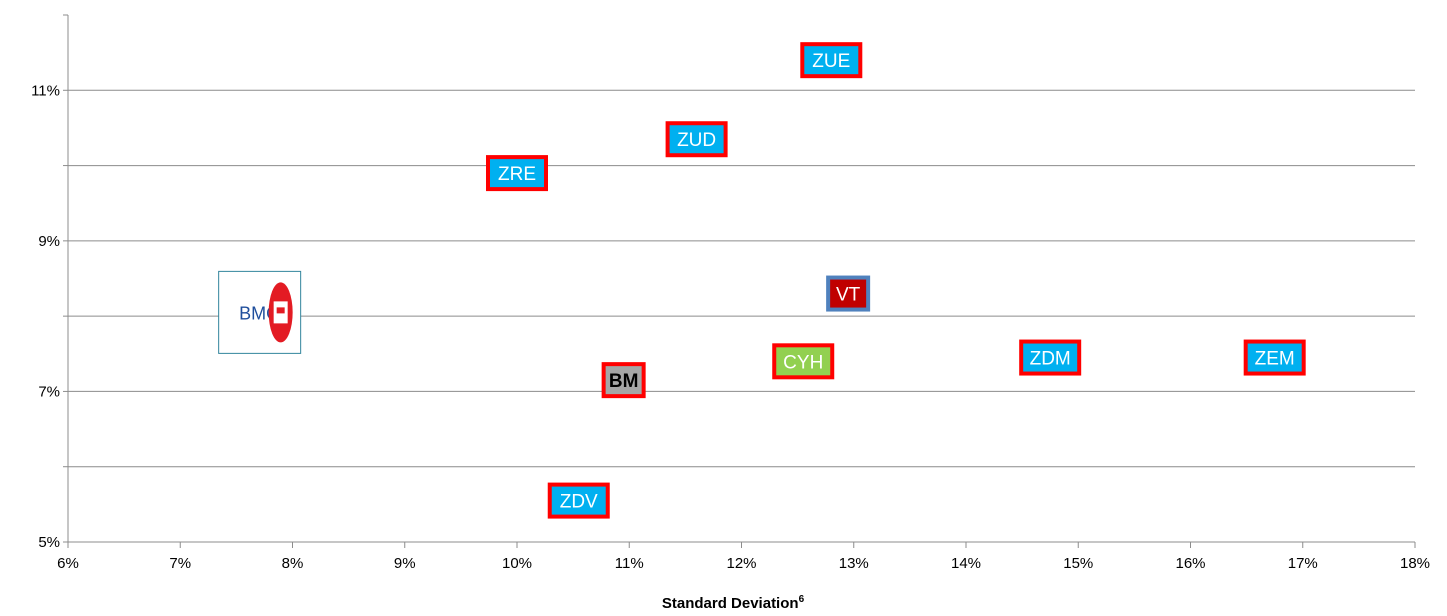  Describe the element at coordinates (854, 563) in the screenshot. I see `x-tick-label: 13%` at that location.